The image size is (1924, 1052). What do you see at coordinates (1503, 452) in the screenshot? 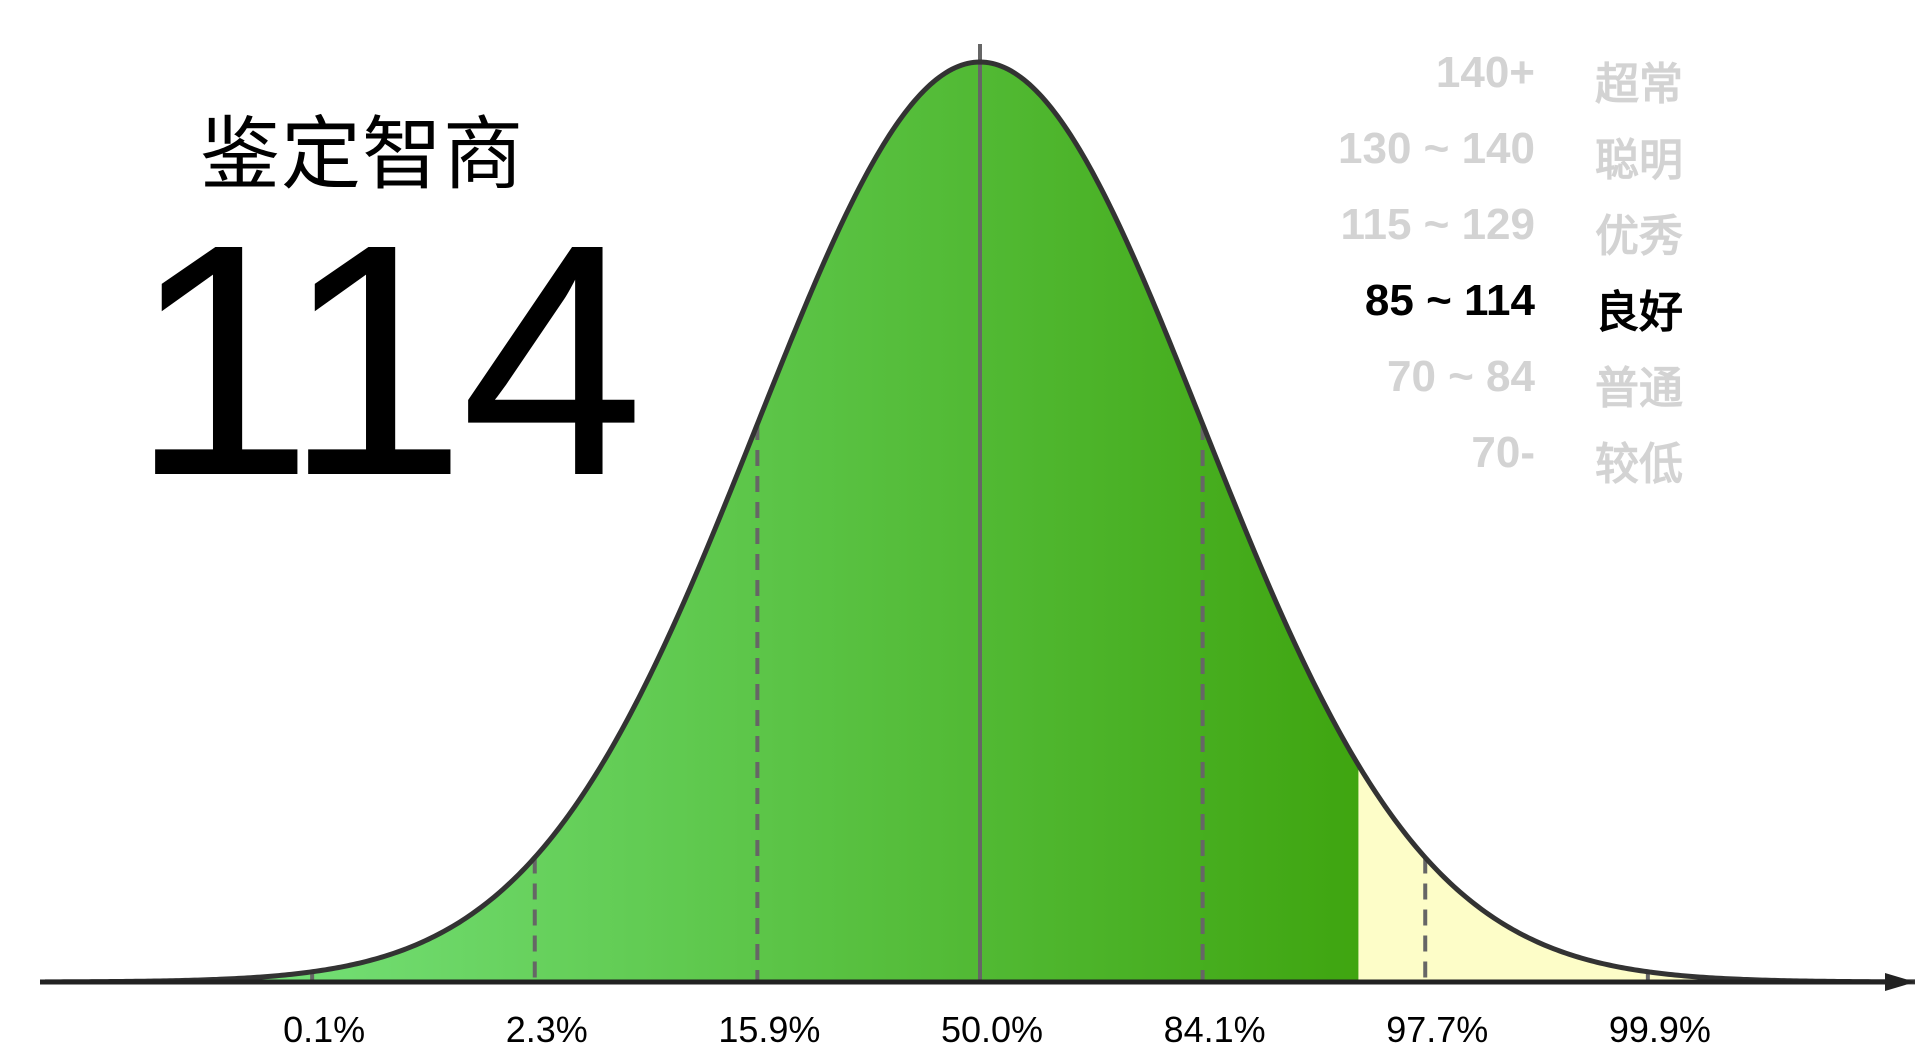
I see `legend-range: 70-` at bounding box center [1503, 452].